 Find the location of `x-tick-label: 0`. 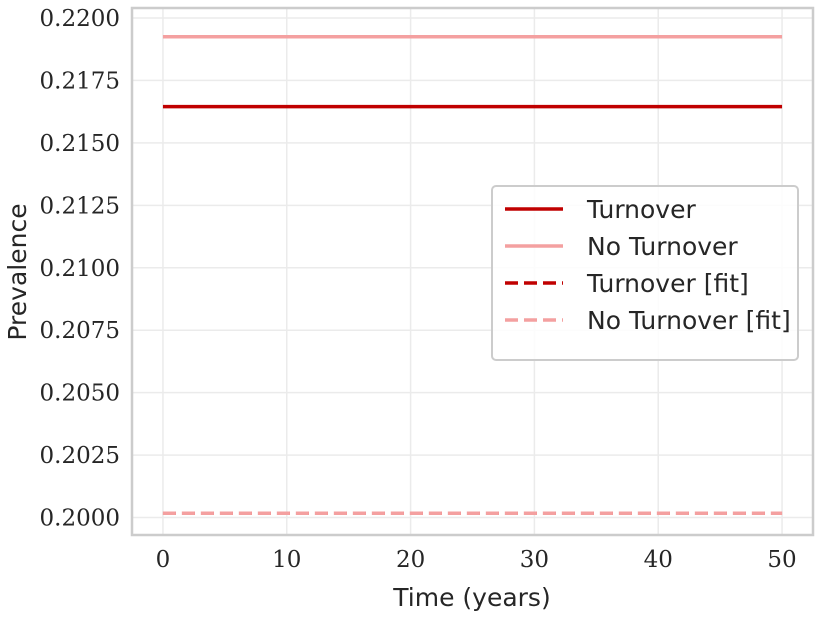

x-tick-label: 0 is located at coordinates (163, 560).